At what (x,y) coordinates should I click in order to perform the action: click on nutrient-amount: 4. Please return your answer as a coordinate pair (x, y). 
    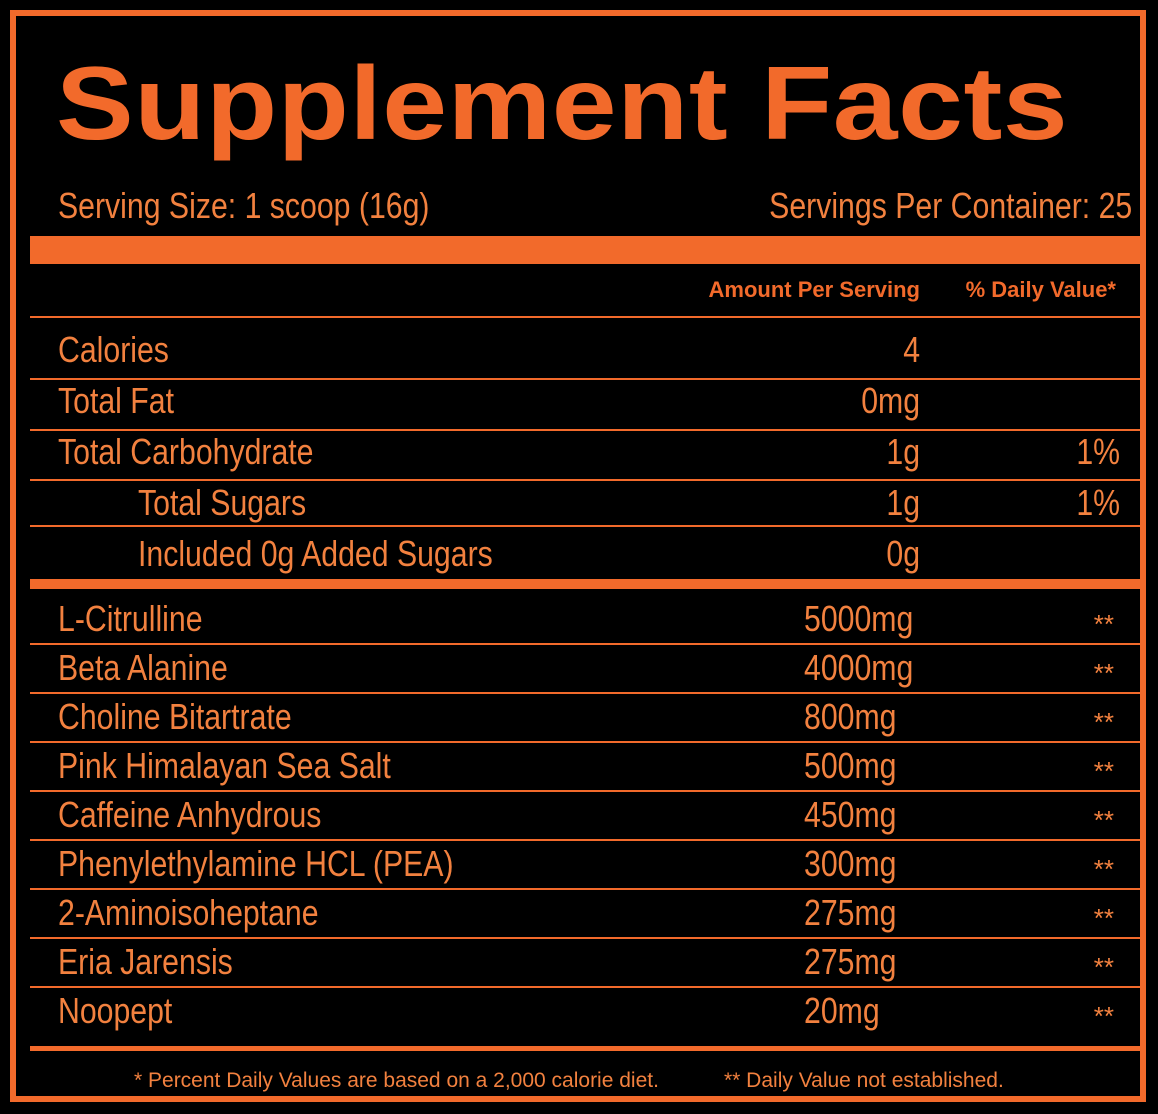
    Looking at the image, I should click on (911, 349).